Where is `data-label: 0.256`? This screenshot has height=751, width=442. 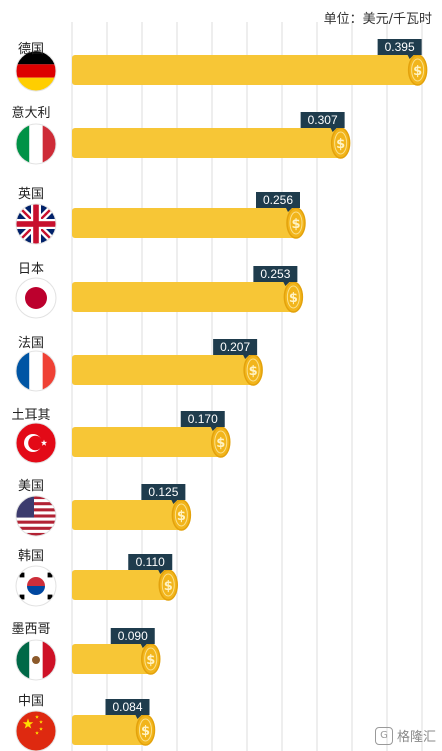 data-label: 0.256 is located at coordinates (278, 200).